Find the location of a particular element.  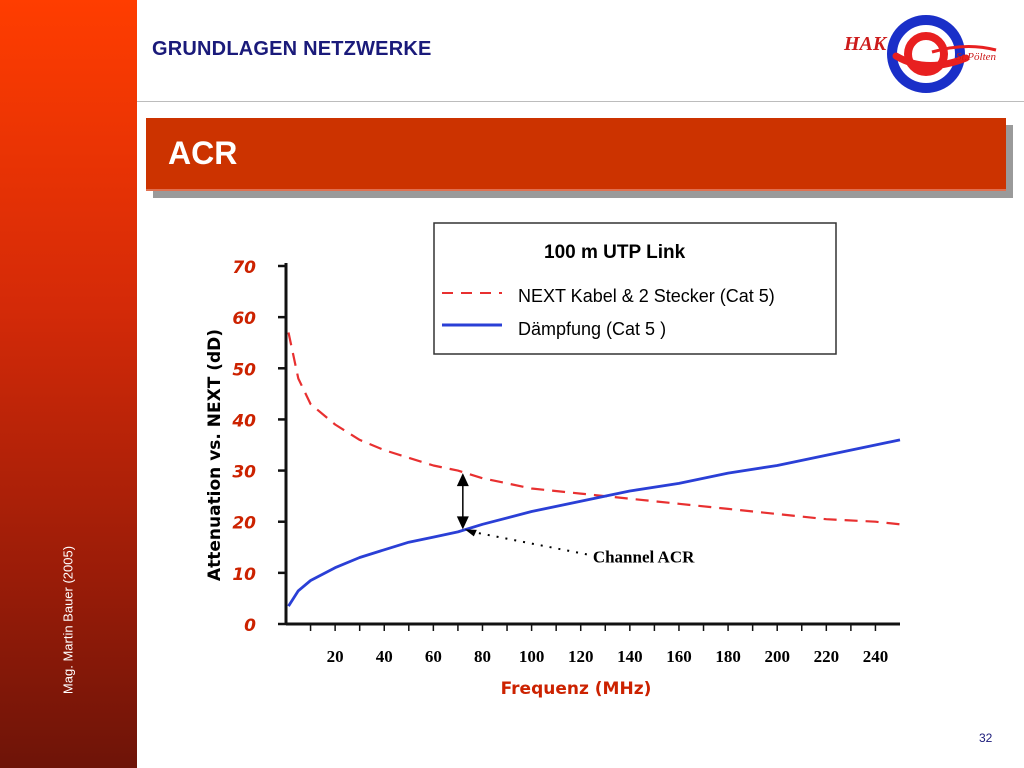

x-tick-label: 240 is located at coordinates (876, 656).